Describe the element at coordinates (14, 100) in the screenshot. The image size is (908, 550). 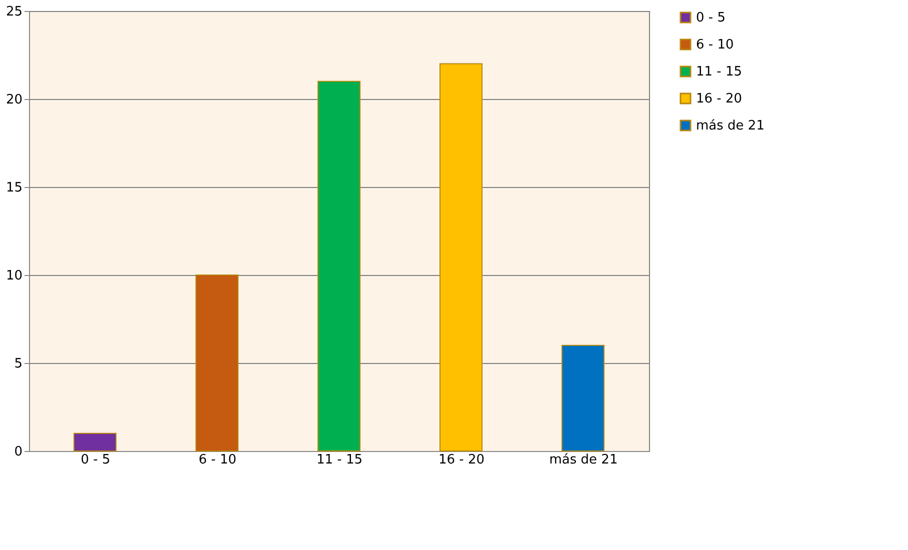
I see `y-tick-label: 20` at that location.